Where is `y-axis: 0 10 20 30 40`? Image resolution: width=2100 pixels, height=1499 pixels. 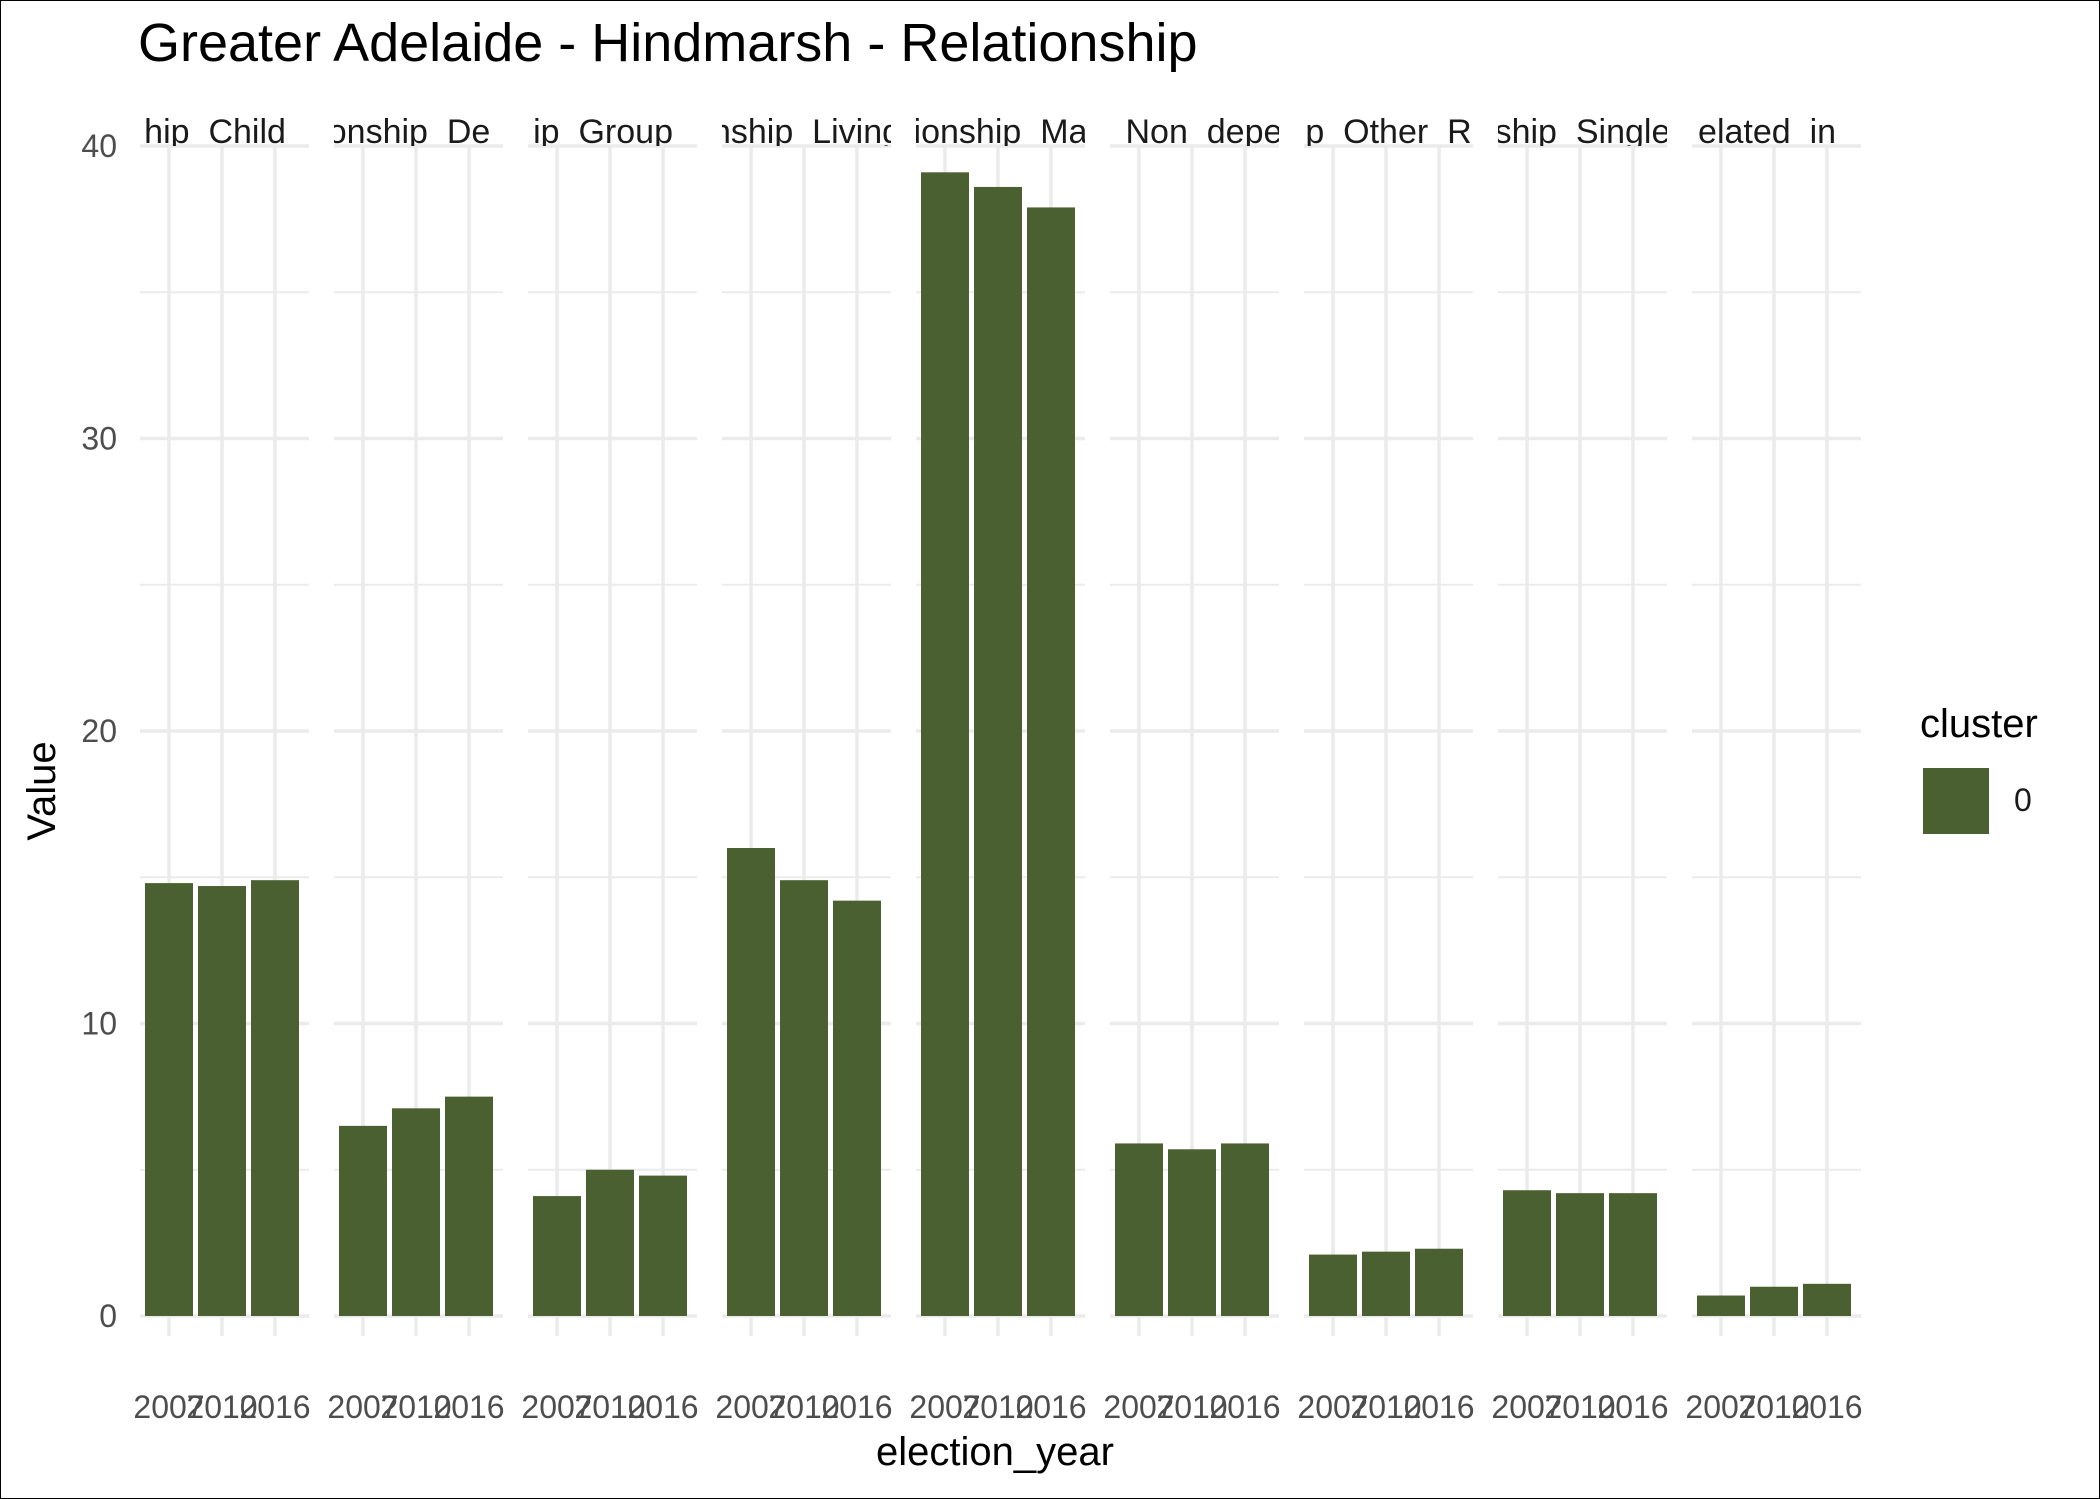
y-axis: 0 10 20 30 40 is located at coordinates (99, 731).